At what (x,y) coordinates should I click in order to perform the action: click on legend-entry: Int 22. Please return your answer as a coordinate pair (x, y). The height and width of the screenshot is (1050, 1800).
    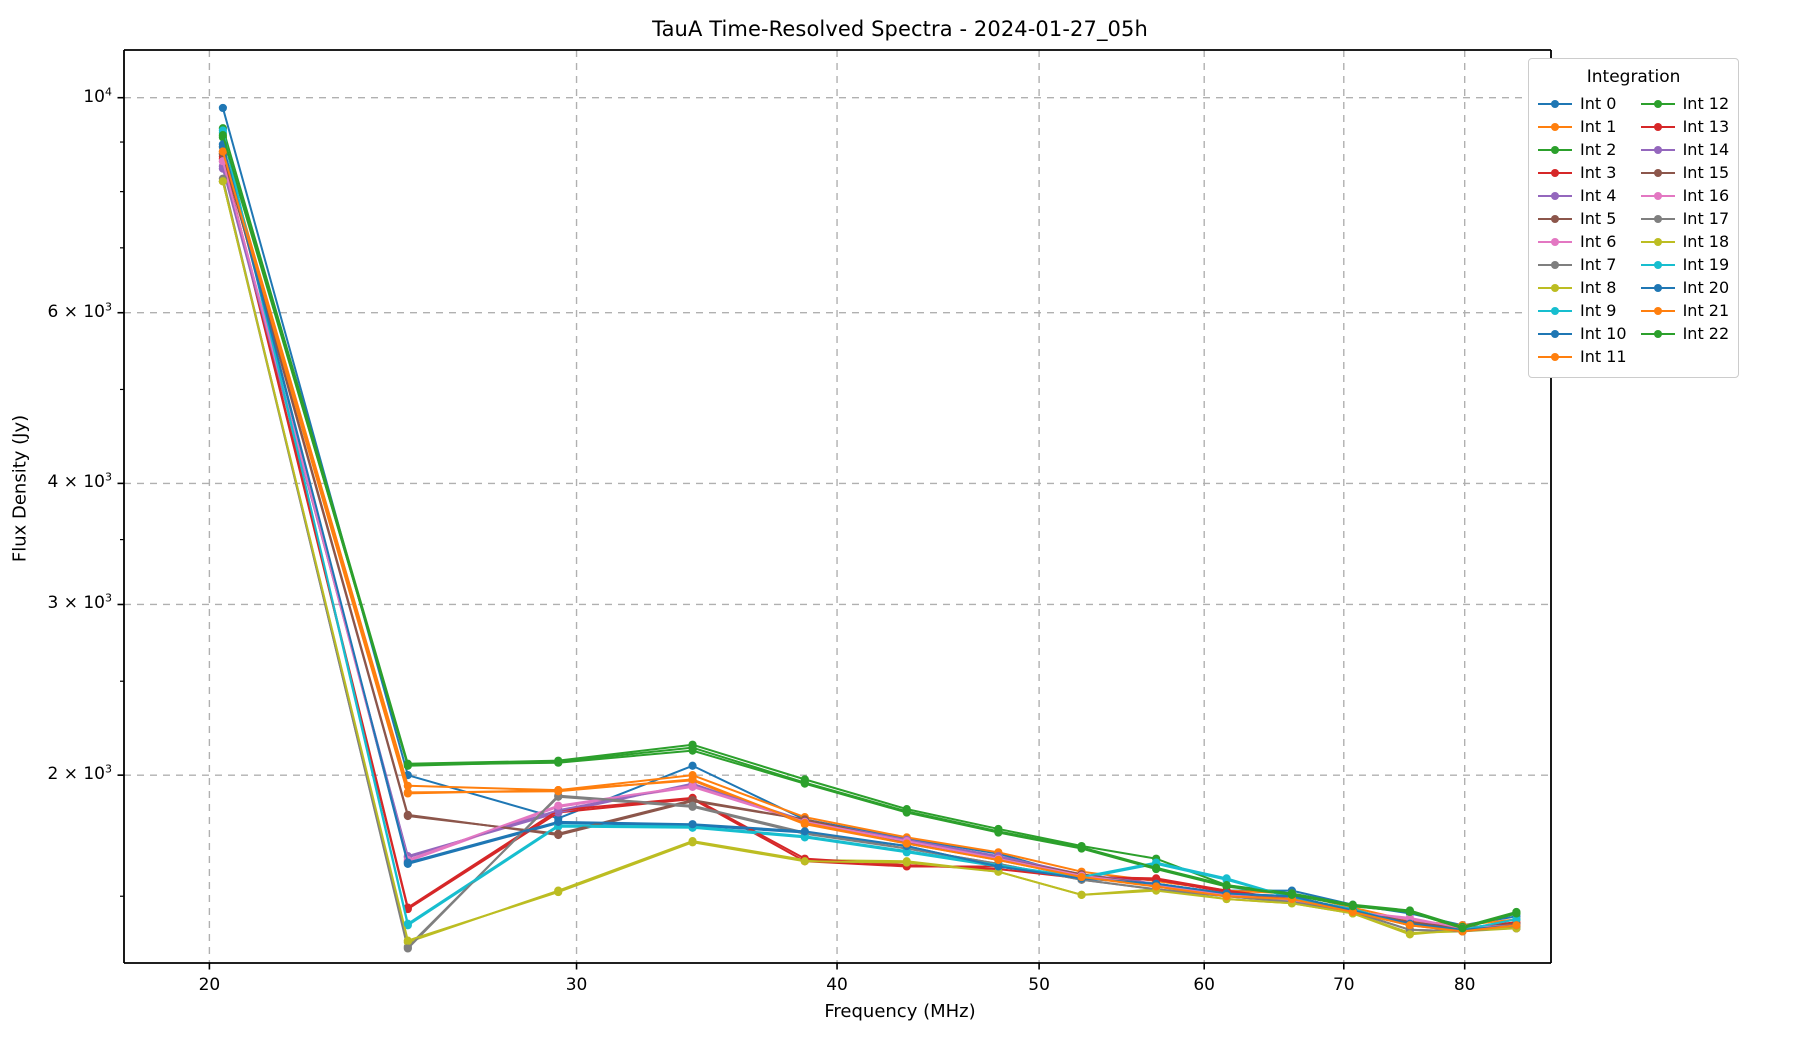
    Looking at the image, I should click on (1685, 333).